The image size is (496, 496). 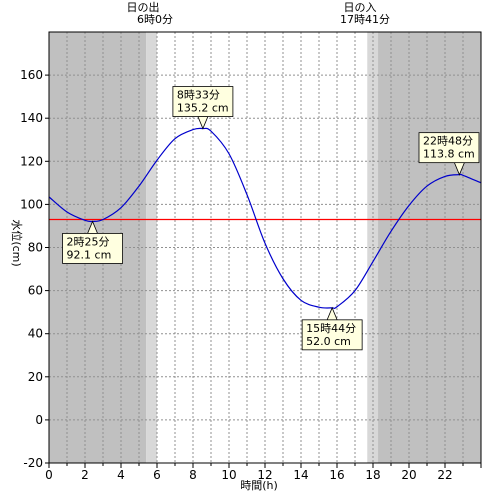 I want to click on x-tick-label: 4, so click(x=121, y=475).